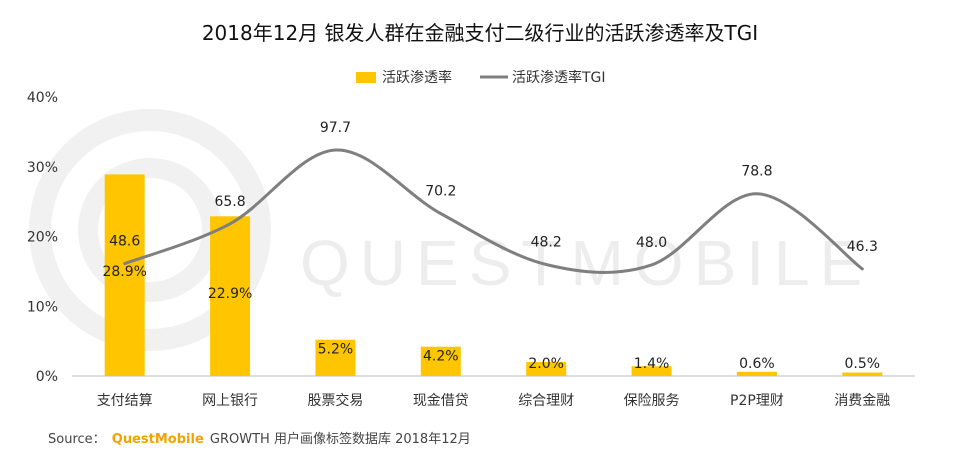 This screenshot has height=458, width=960. What do you see at coordinates (440, 192) in the screenshot?
I see `tgi-data-label: 70.2` at bounding box center [440, 192].